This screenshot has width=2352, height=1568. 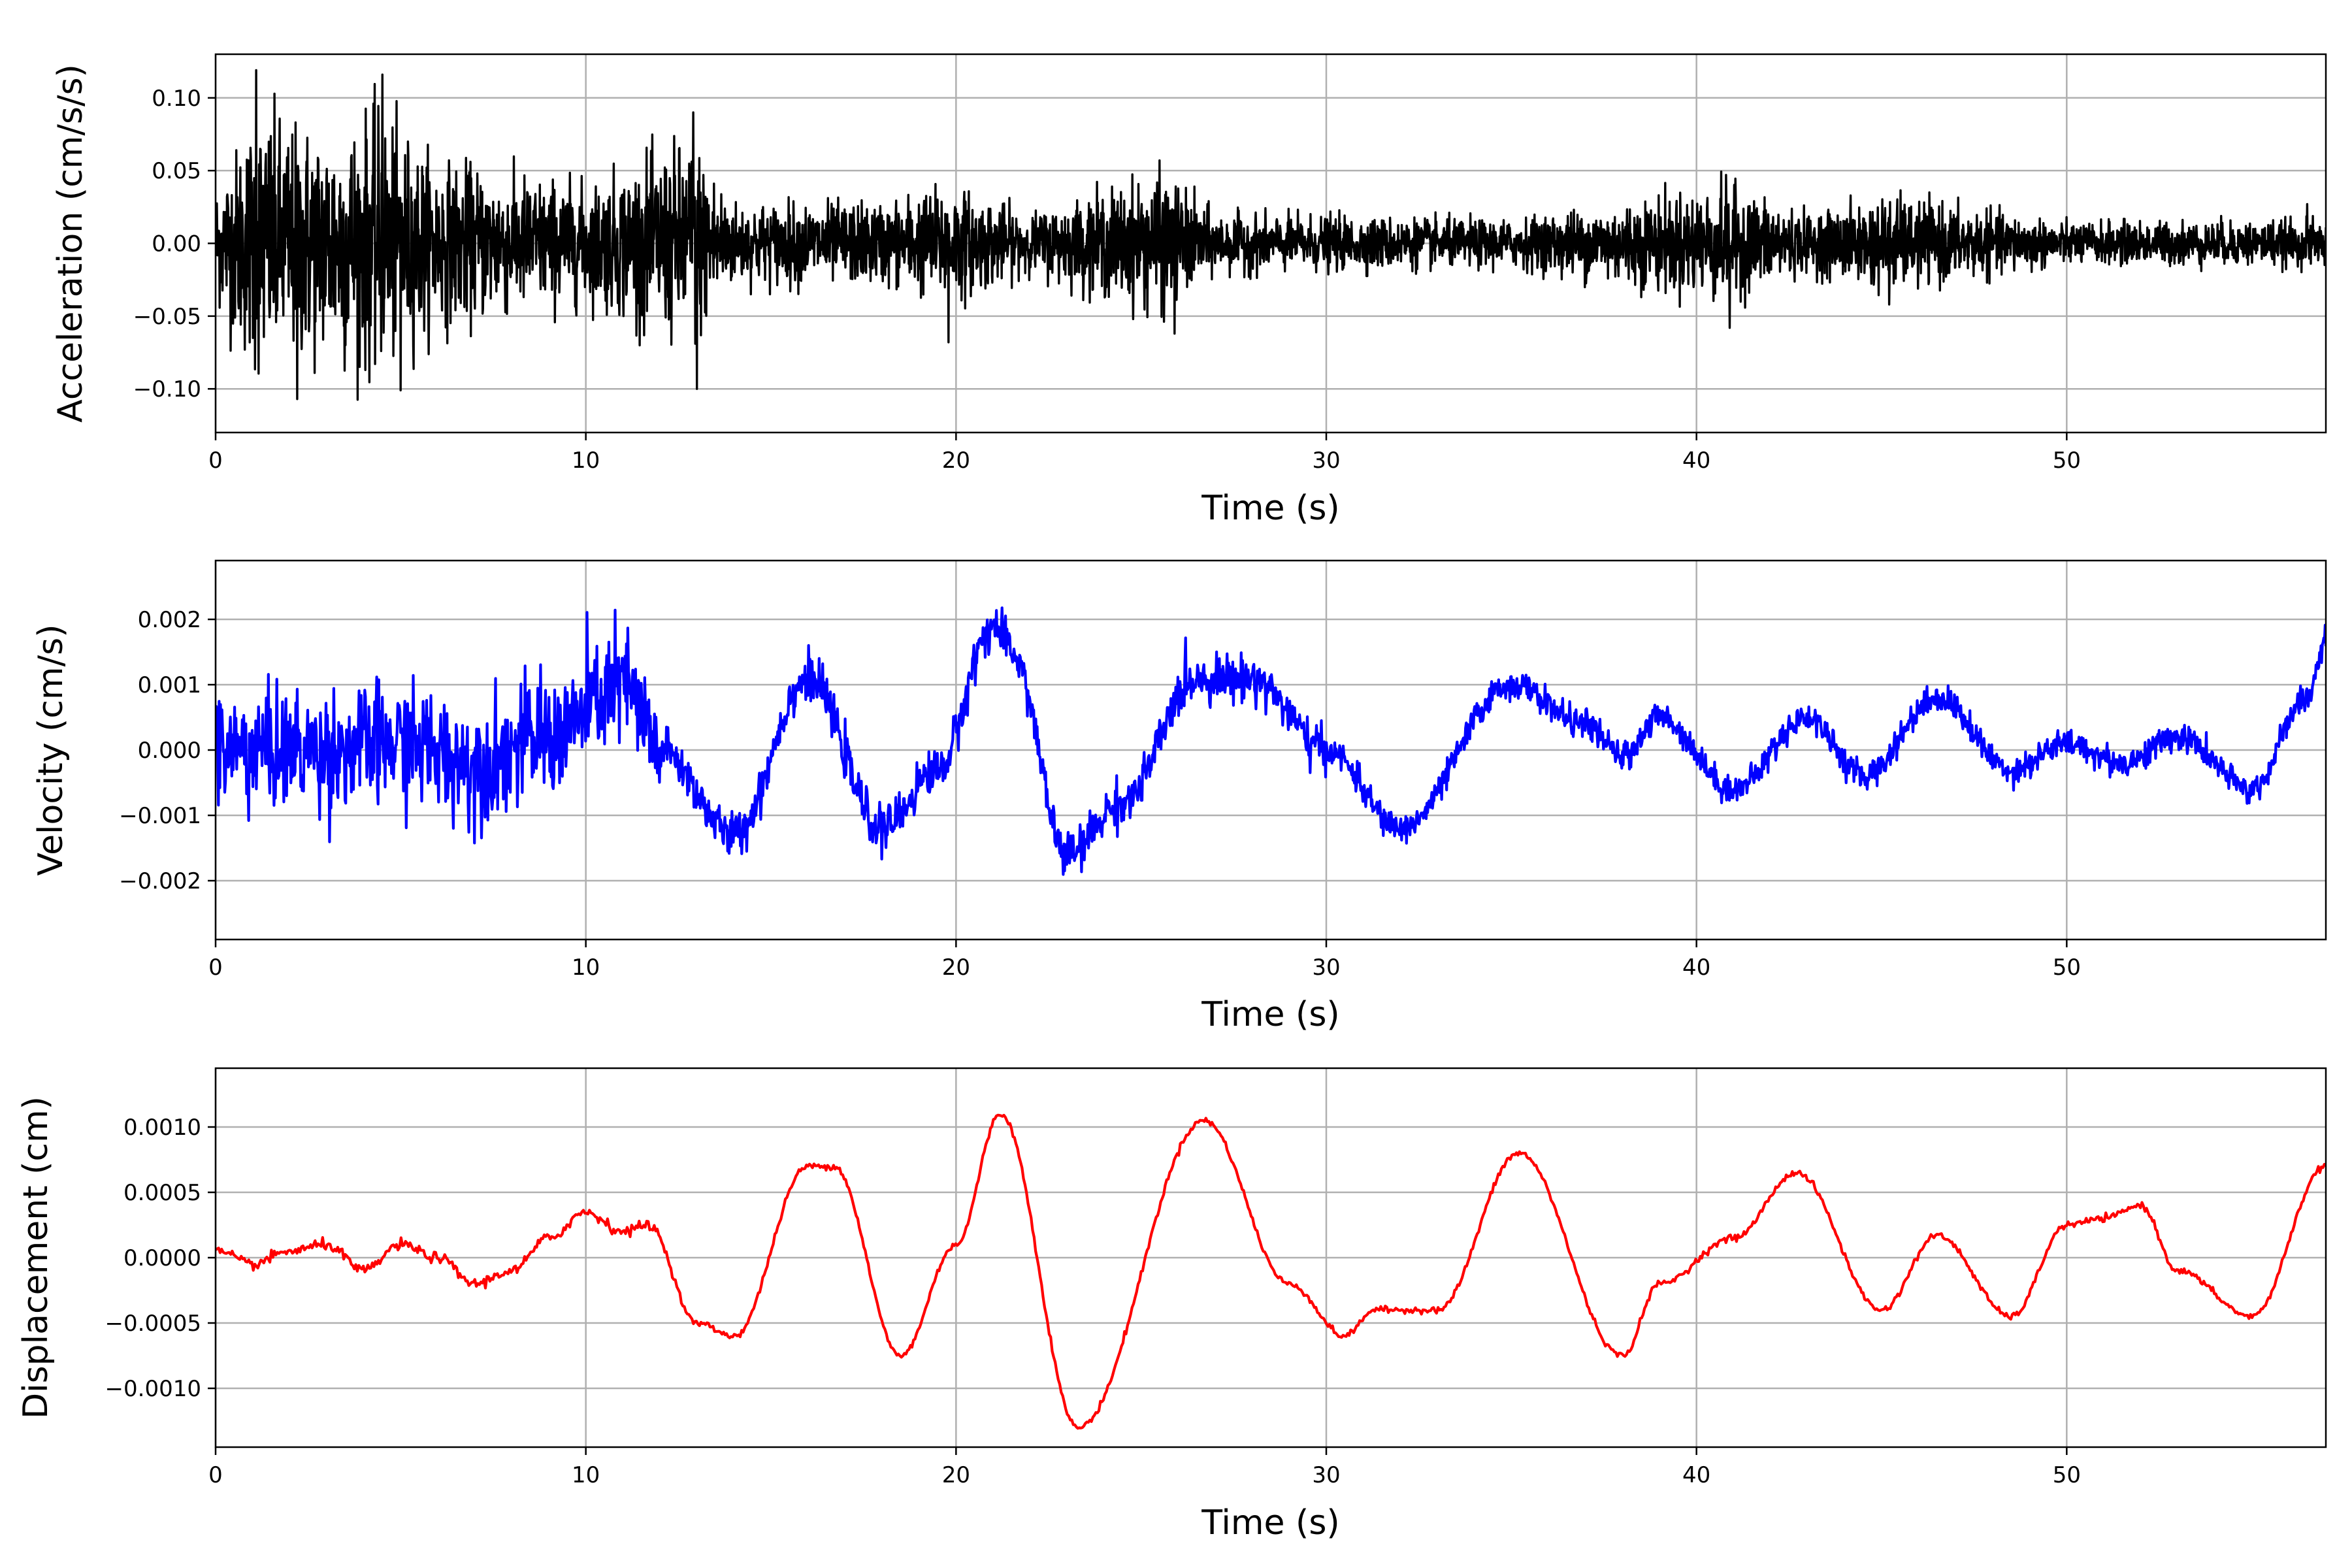 I want to click on velocity-x-tick-label: 20, so click(x=956, y=968).